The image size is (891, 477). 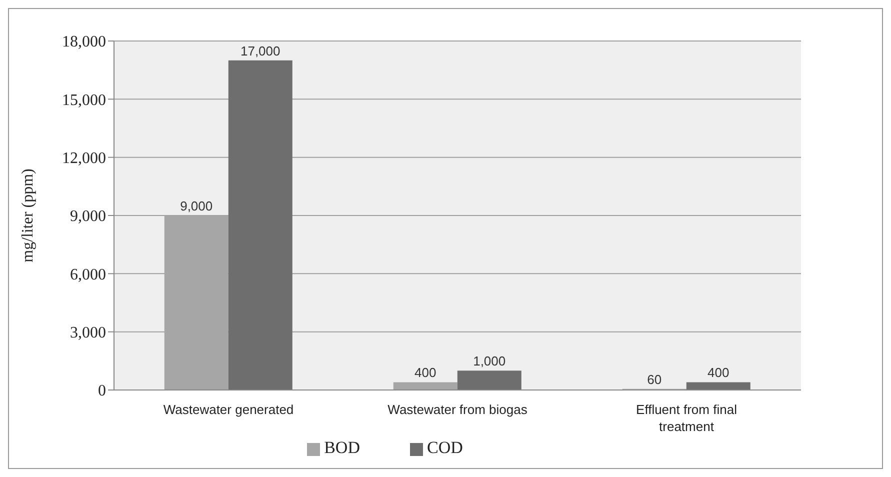 I want to click on y-tick-label: 0, so click(x=102, y=391).